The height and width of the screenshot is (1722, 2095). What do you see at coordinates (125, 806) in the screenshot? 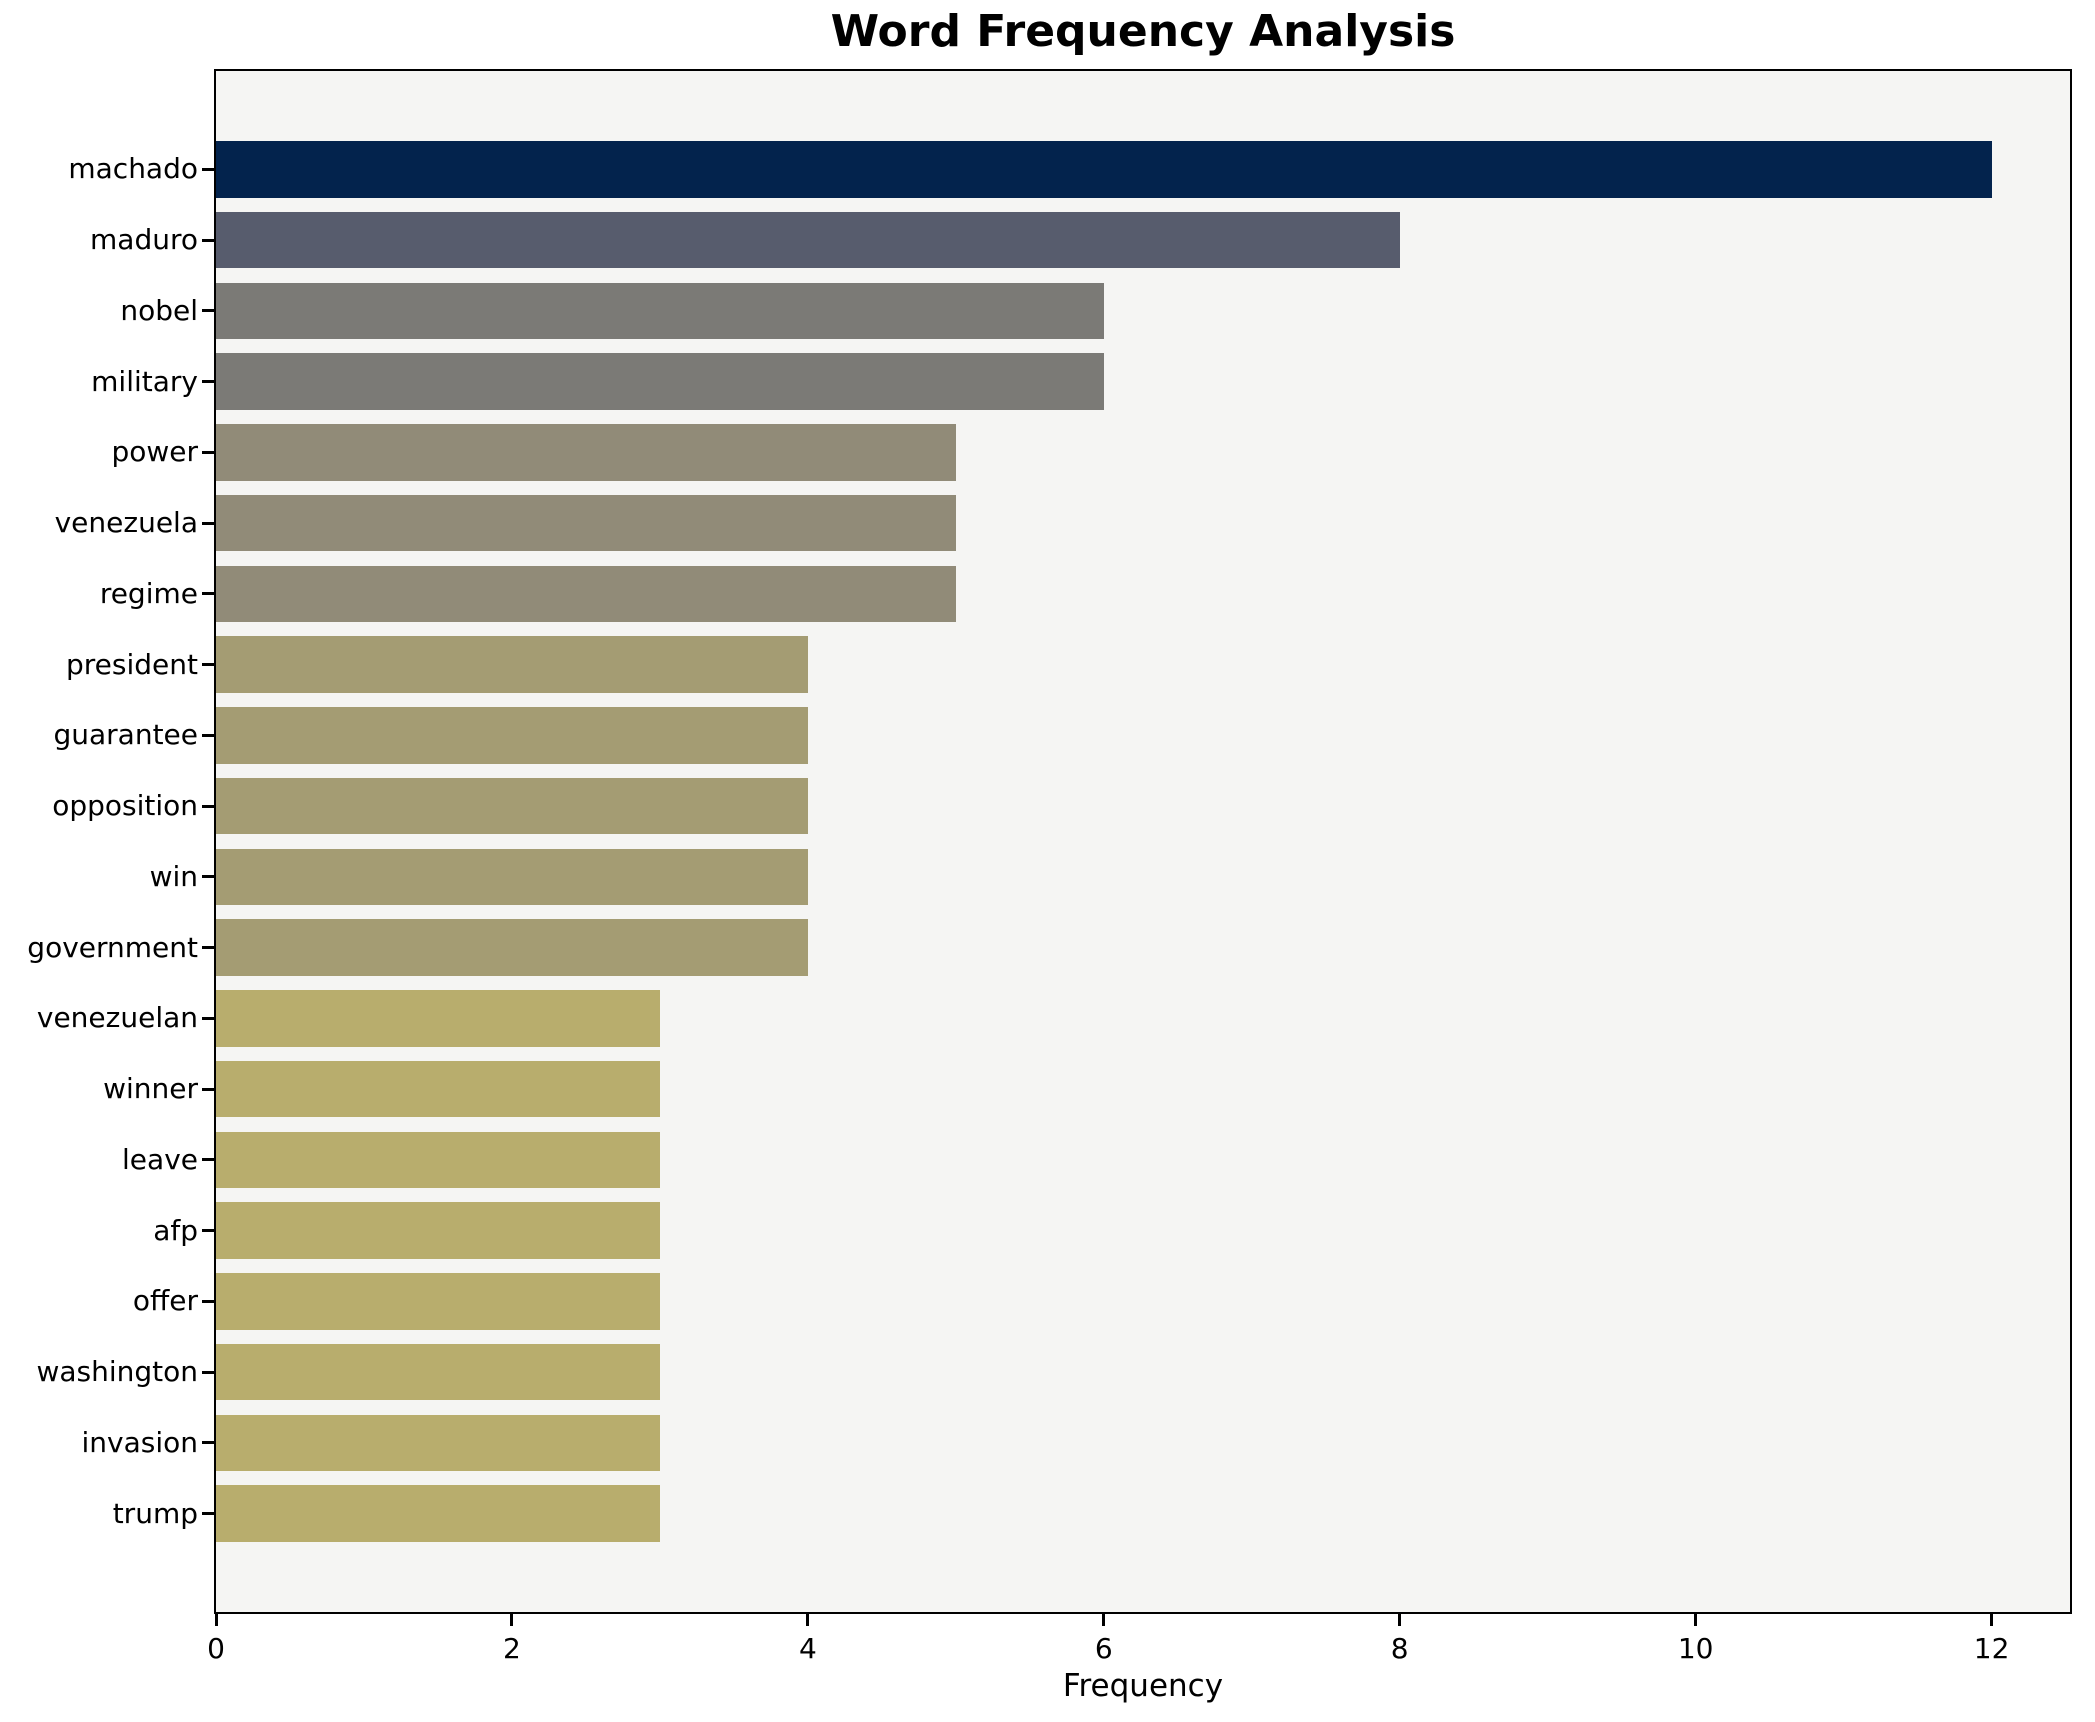
I see `y-tick-label: opposition` at bounding box center [125, 806].